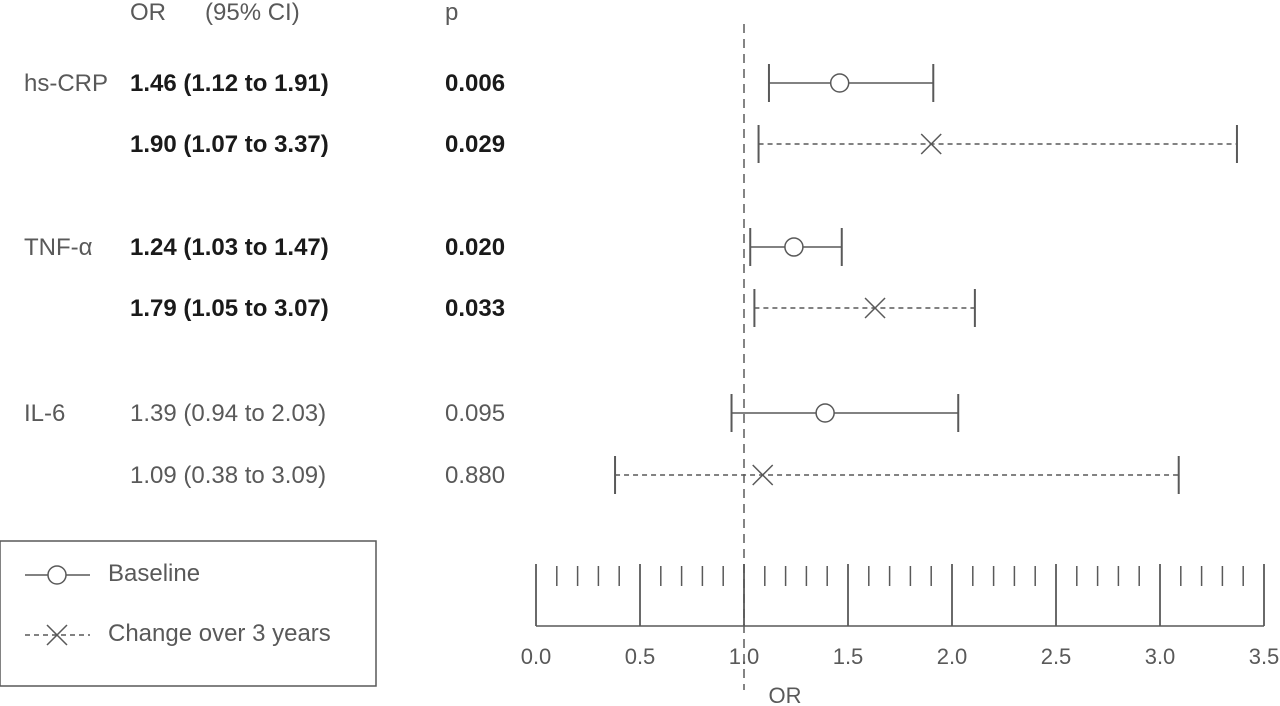  What do you see at coordinates (475, 308) in the screenshot?
I see `row-p-value: 0.033` at bounding box center [475, 308].